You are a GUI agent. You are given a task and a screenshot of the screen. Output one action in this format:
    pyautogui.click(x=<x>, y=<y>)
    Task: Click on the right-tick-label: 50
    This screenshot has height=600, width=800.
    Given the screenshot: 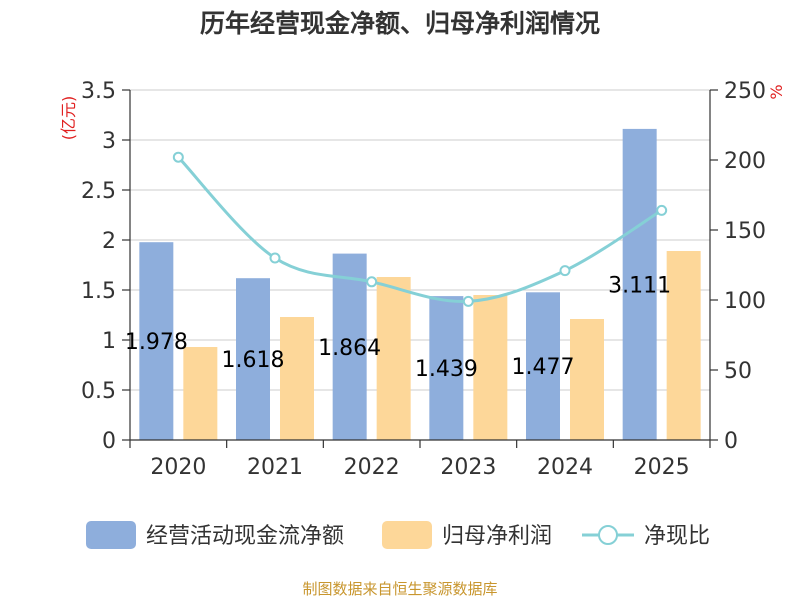 What is the action you would take?
    pyautogui.click(x=738, y=371)
    